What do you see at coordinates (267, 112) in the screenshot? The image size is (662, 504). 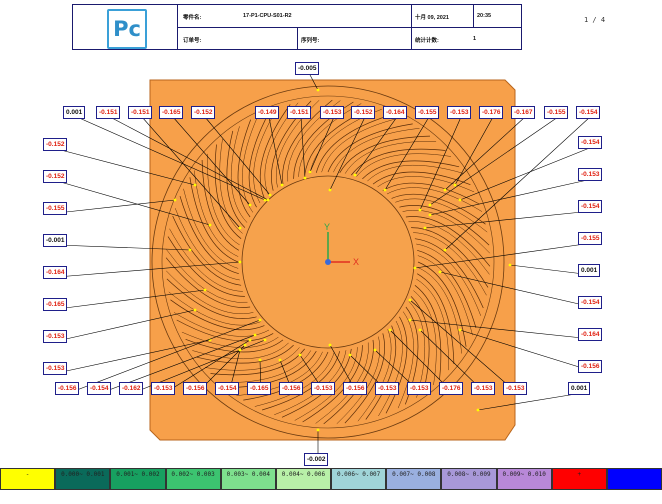 I see `deviation-label: -0.149` at bounding box center [267, 112].